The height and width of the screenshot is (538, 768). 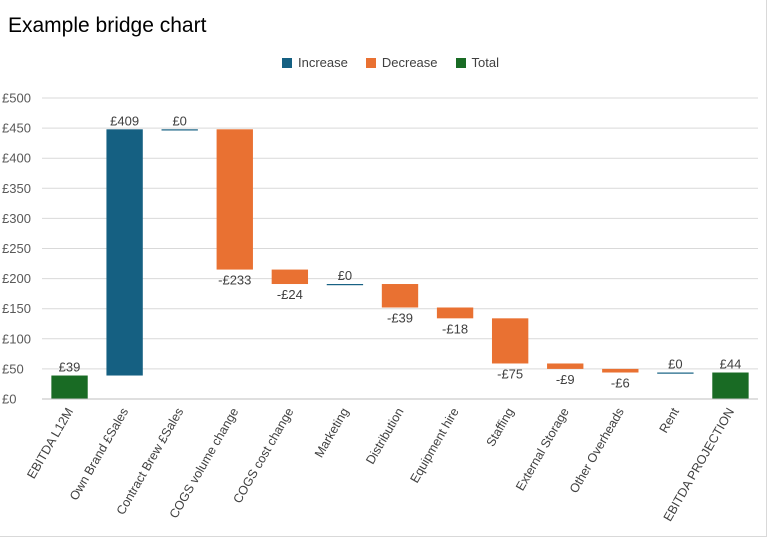 What do you see at coordinates (542, 449) in the screenshot?
I see `x-tick-label: External Storage` at bounding box center [542, 449].